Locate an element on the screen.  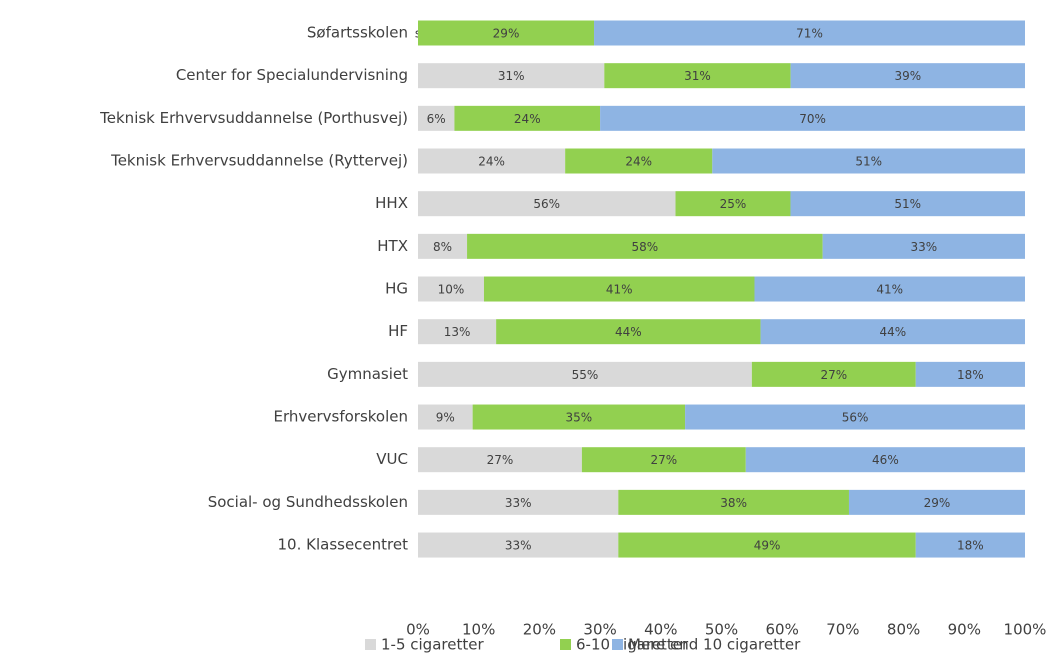
category-label: HHX is located at coordinates (391, 203).